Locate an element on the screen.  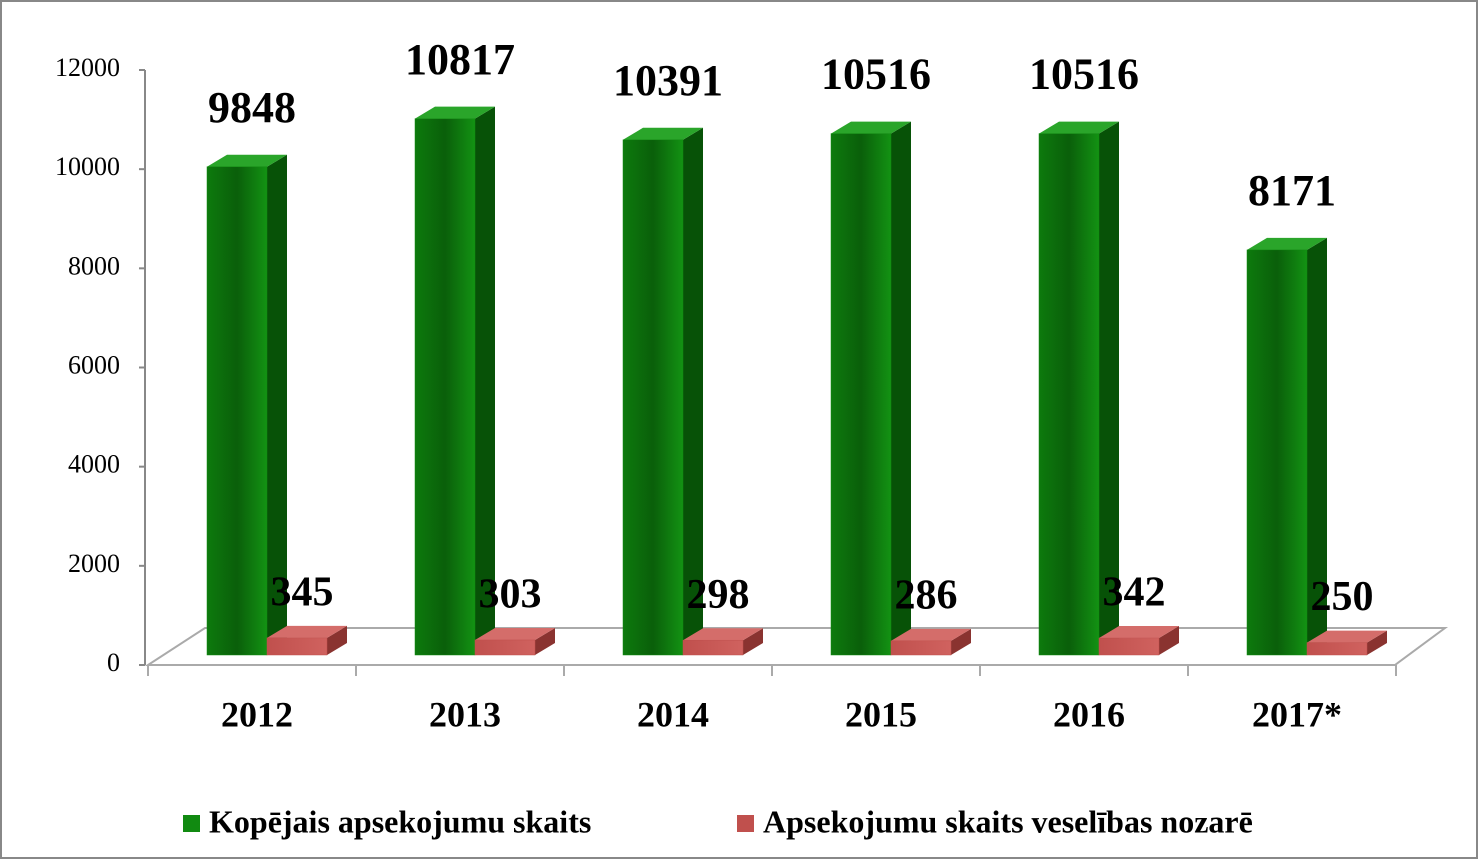
data-label: 286 is located at coordinates (926, 595).